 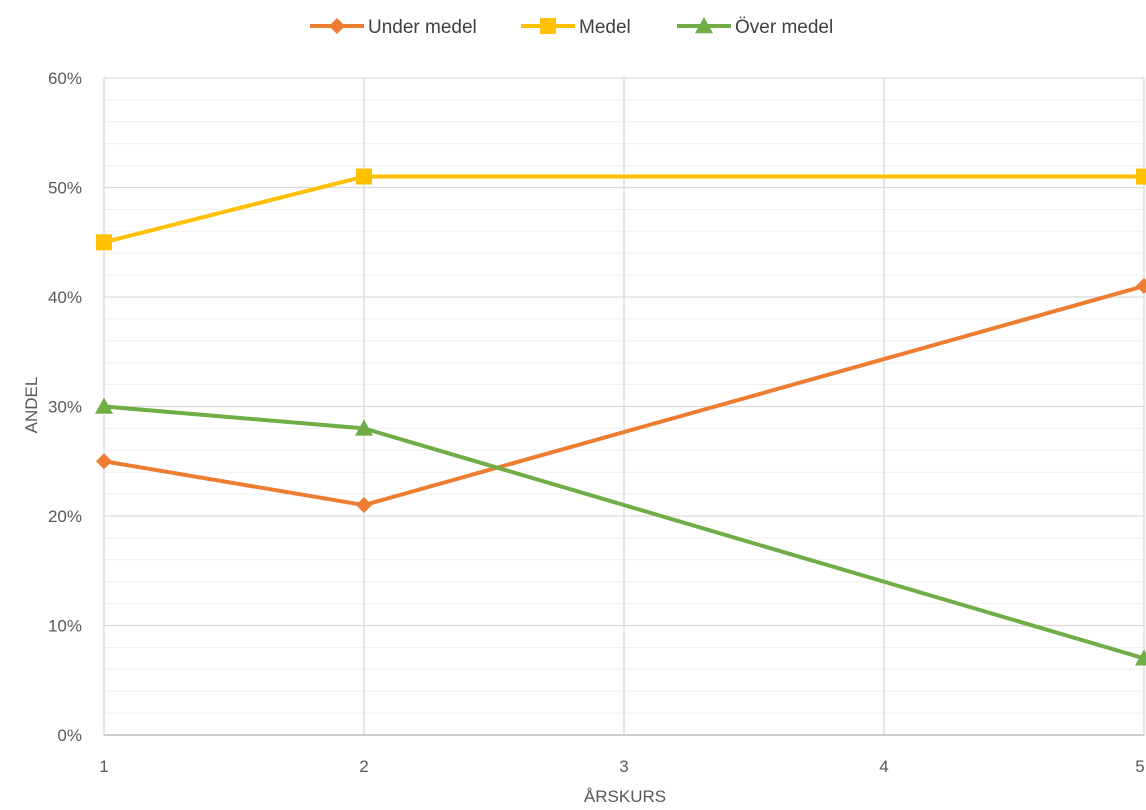 I want to click on legend-marker-medel, so click(x=548, y=26).